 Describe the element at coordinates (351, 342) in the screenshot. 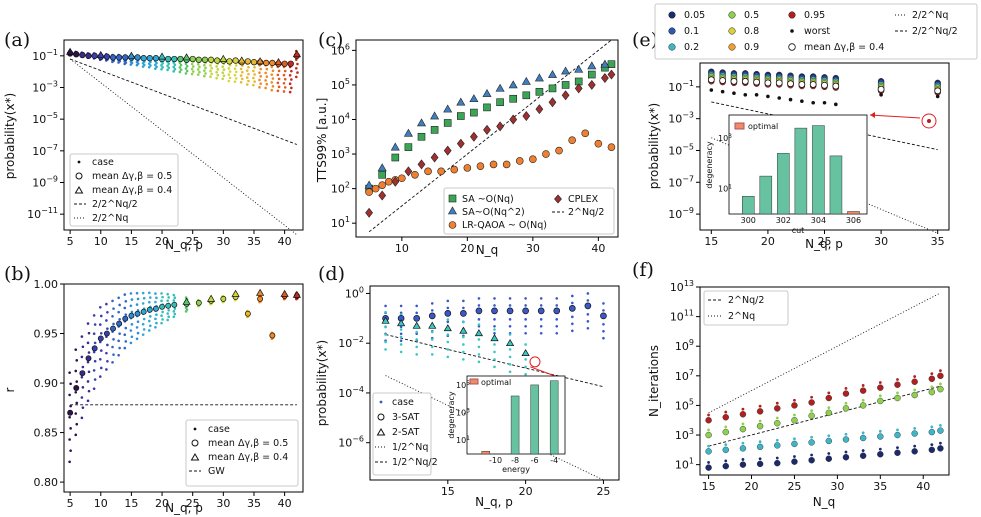

I see `d-ytick-label: 10−2` at that location.